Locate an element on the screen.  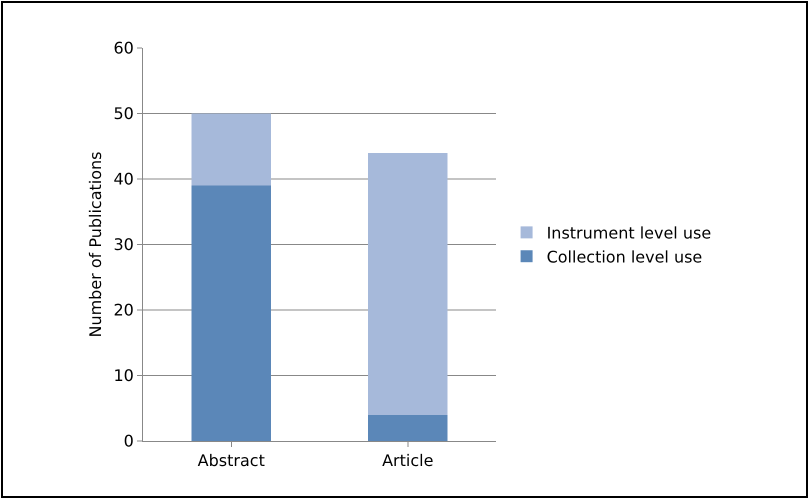
legend-label: Instrument level use is located at coordinates (629, 233).